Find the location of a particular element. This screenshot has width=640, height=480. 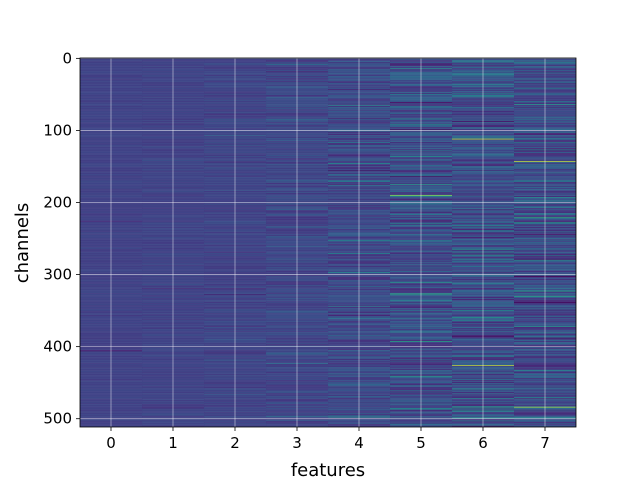

y-axis-label: channels is located at coordinates (22, 243).